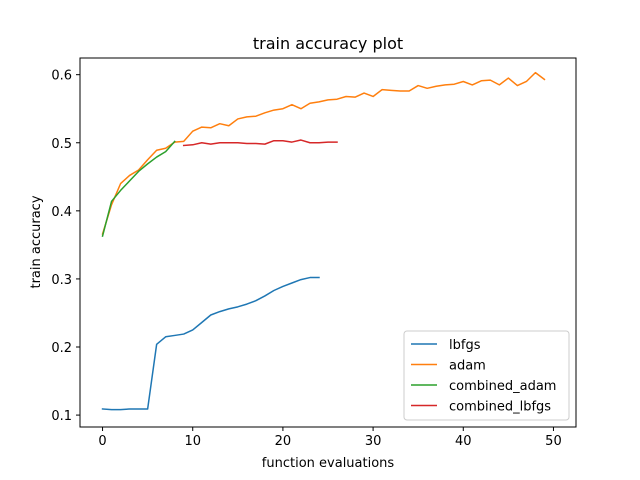  Describe the element at coordinates (192, 441) in the screenshot. I see `x-tick-label: 10` at that location.